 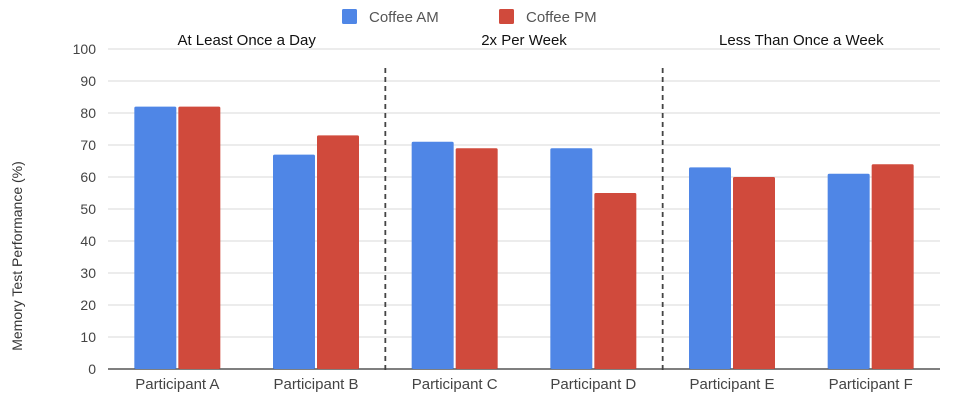 I want to click on y-tick-label: 90, so click(x=88, y=81).